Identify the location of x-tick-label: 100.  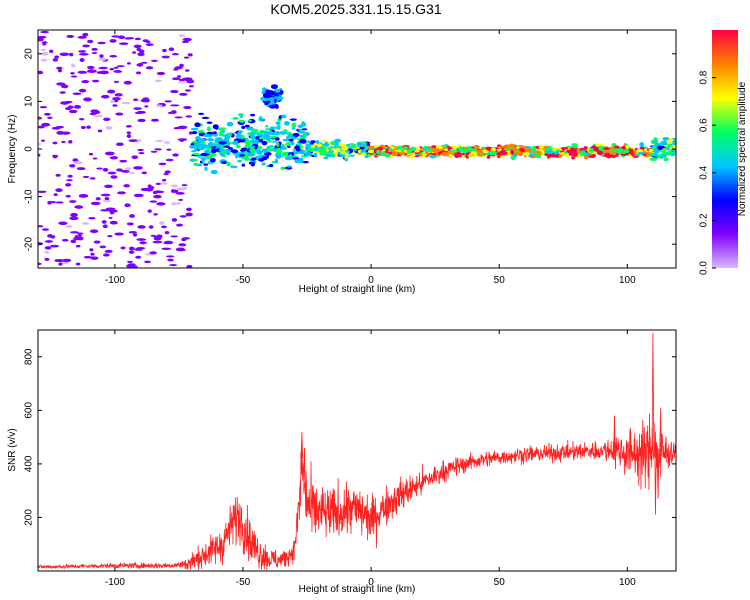
(627, 582).